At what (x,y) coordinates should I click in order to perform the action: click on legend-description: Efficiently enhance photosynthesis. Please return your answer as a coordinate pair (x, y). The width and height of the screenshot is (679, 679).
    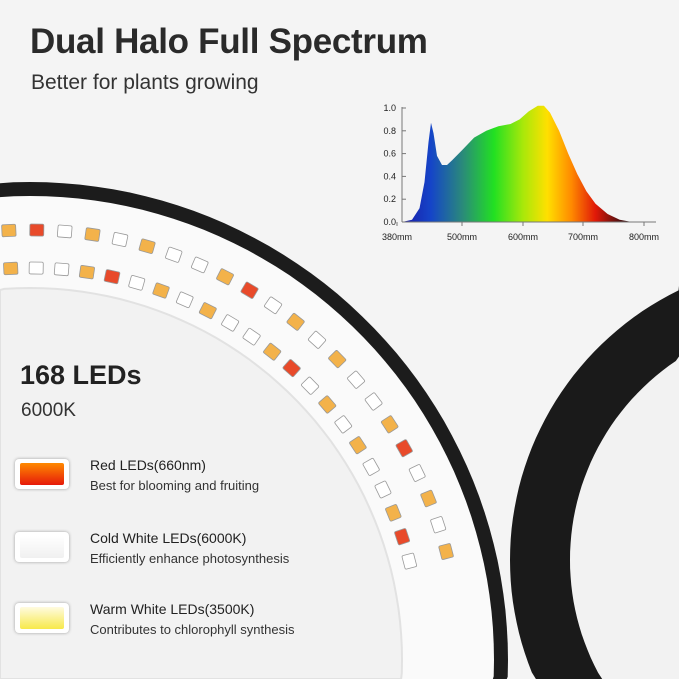
    Looking at the image, I should click on (190, 558).